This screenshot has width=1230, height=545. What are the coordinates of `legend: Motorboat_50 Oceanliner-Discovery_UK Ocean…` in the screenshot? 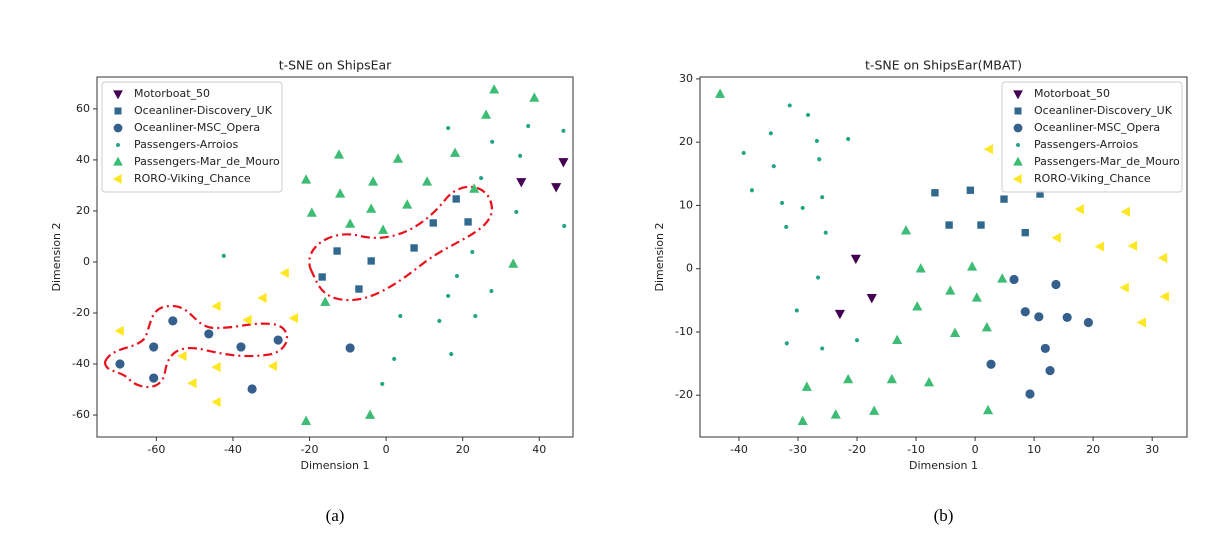 It's located at (1092, 137).